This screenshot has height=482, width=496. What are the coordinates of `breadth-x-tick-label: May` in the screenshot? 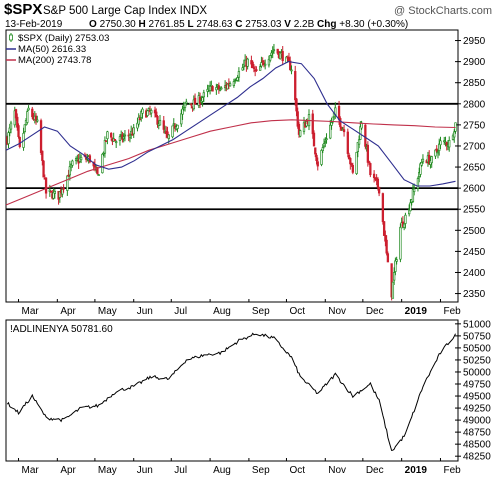 It's located at (107, 470).